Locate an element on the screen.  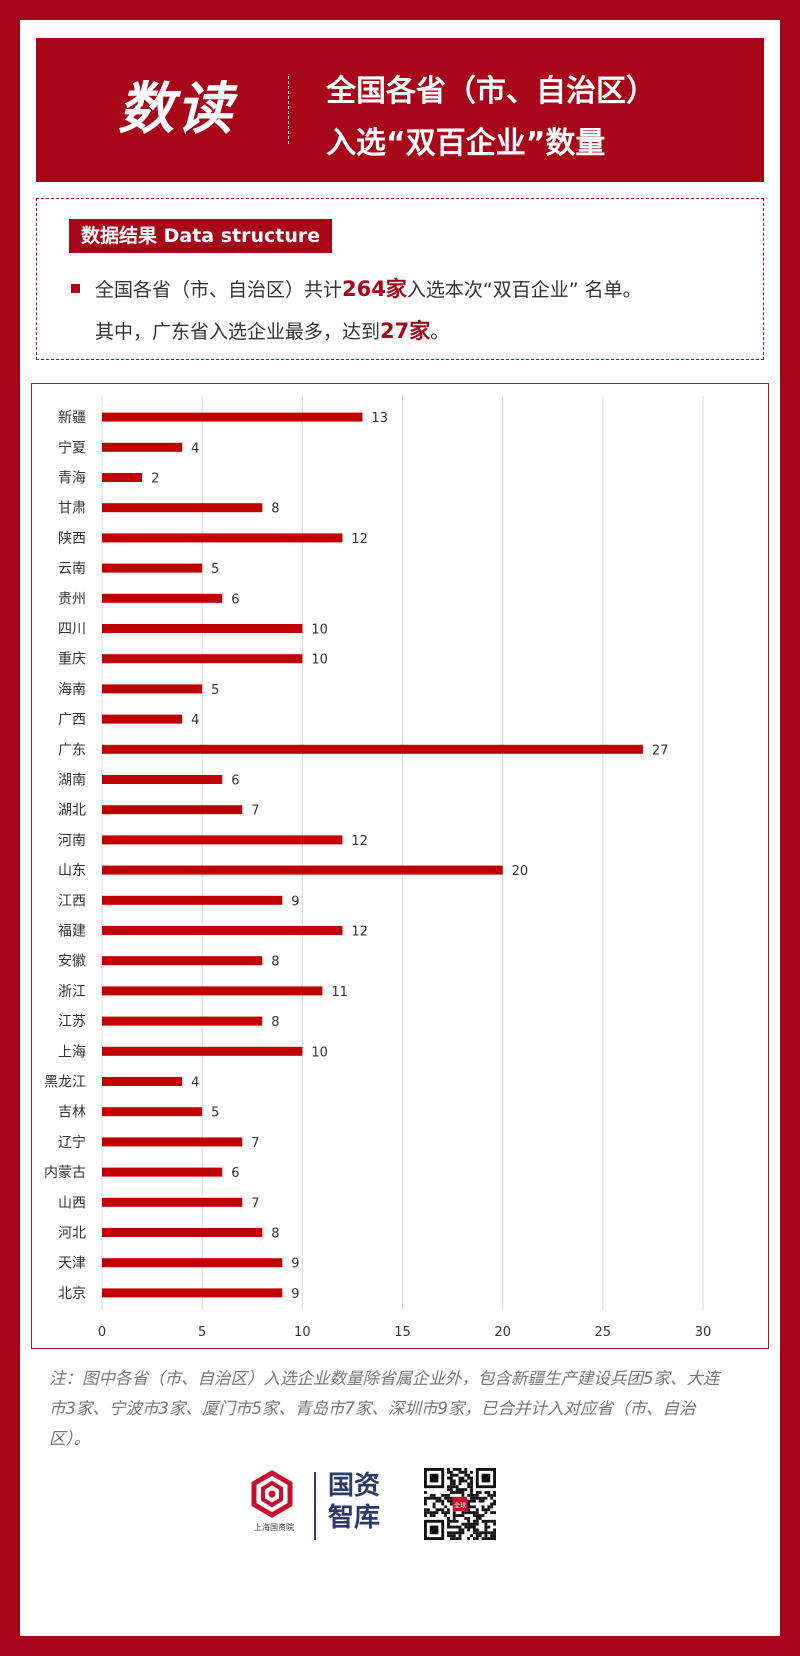
qr-code-icon: 全球 is located at coordinates (460, 1504).